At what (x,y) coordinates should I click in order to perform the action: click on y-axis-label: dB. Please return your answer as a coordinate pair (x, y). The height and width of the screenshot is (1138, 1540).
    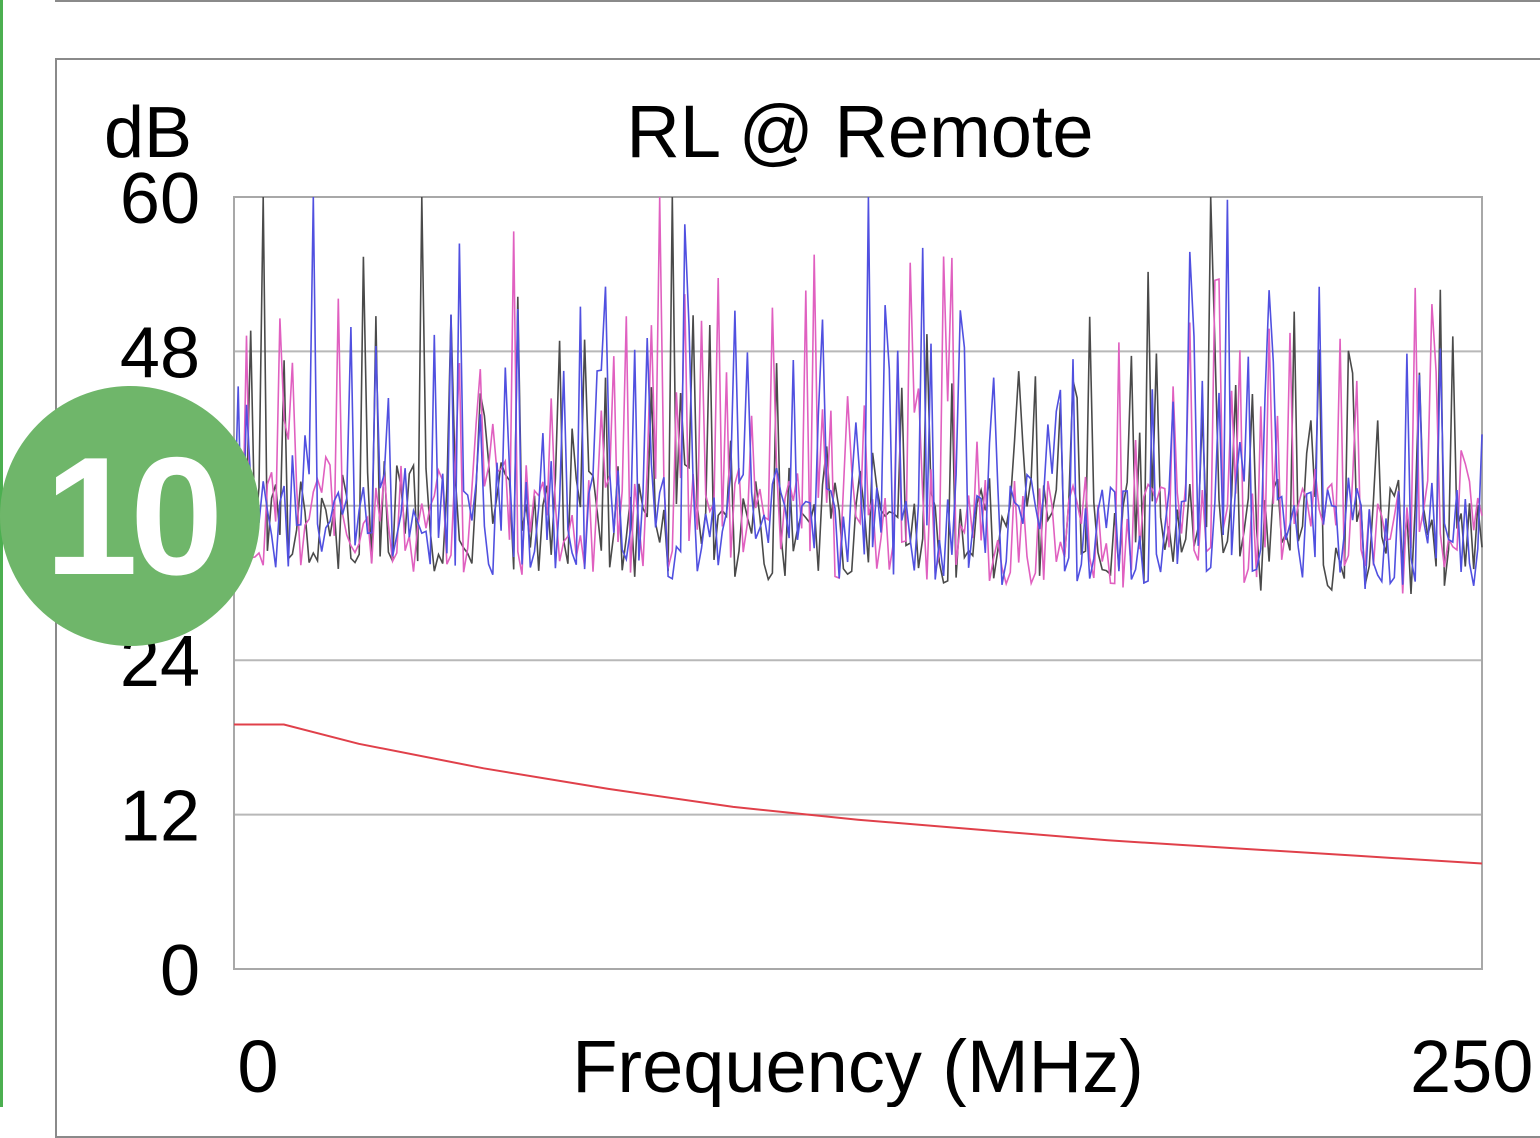
    Looking at the image, I should click on (148, 133).